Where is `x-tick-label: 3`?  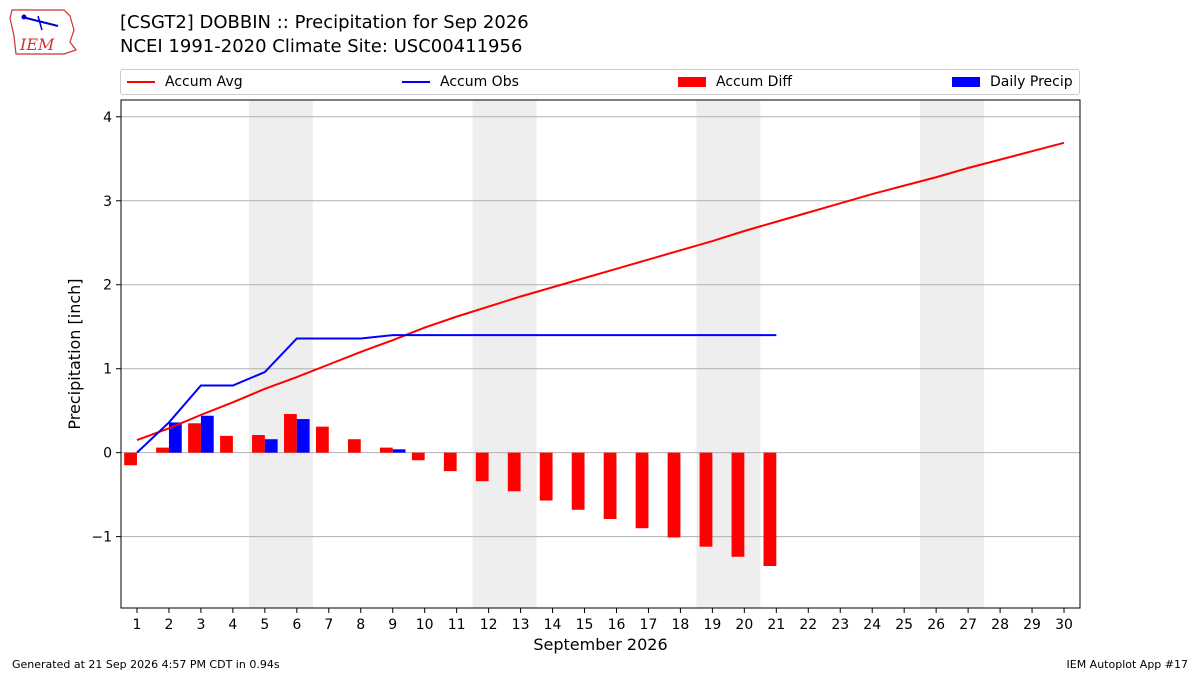
x-tick-label: 3 is located at coordinates (200, 625).